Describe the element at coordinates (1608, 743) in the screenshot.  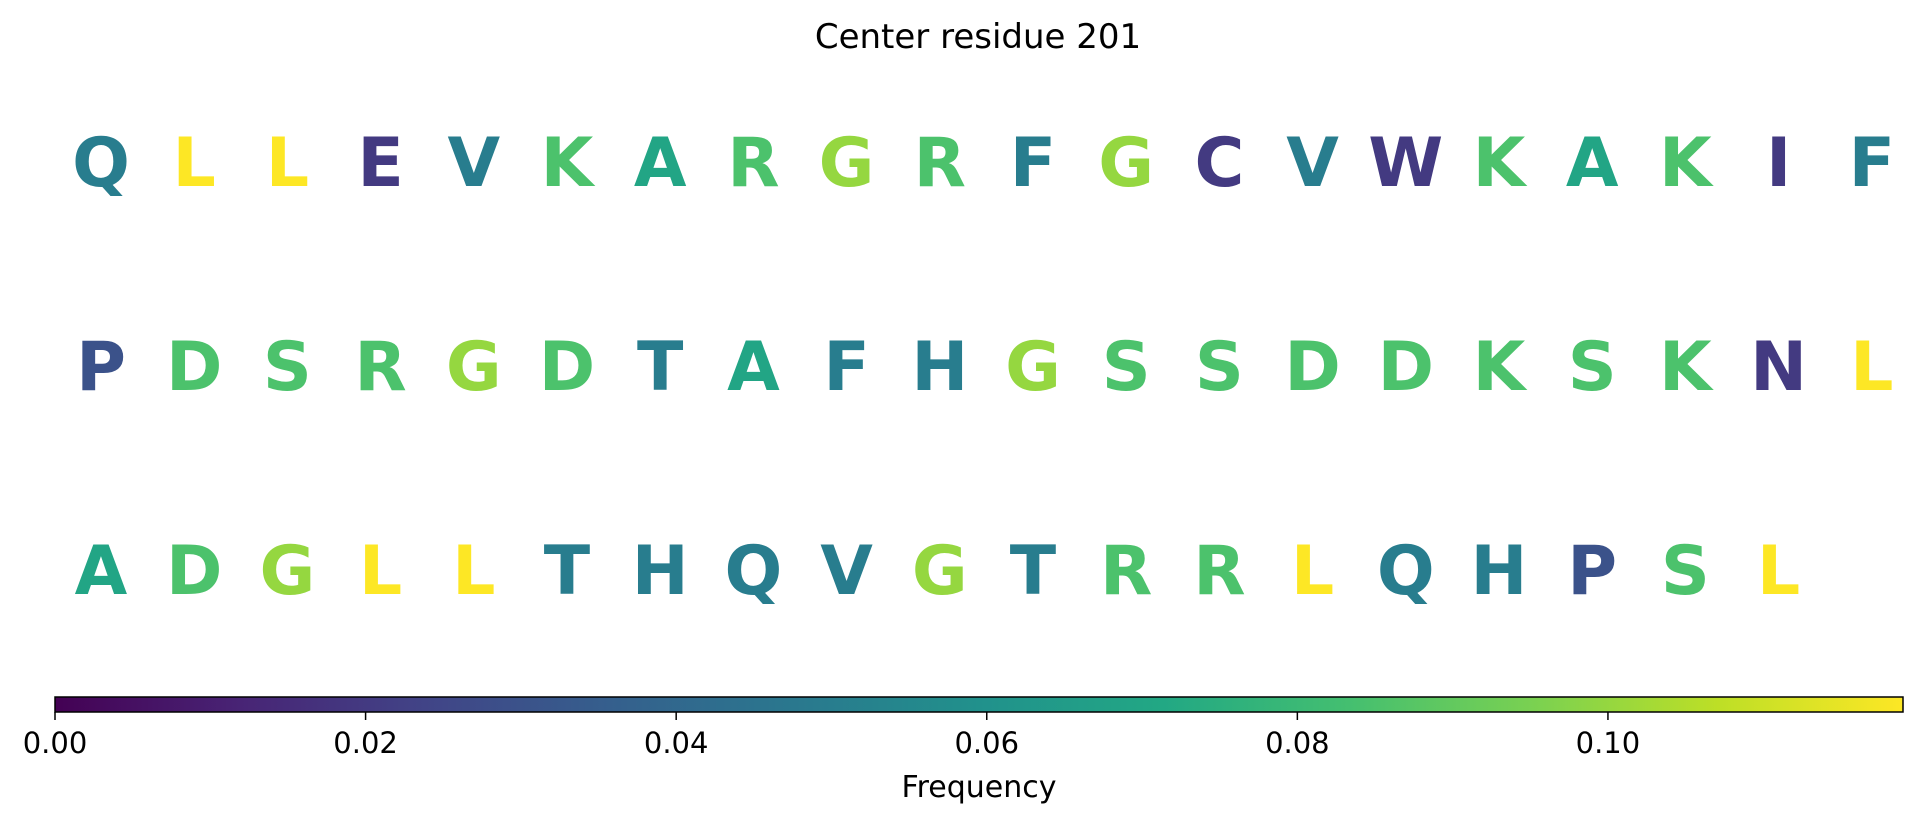
I see `colorbar-tick-label: 0.10` at that location.